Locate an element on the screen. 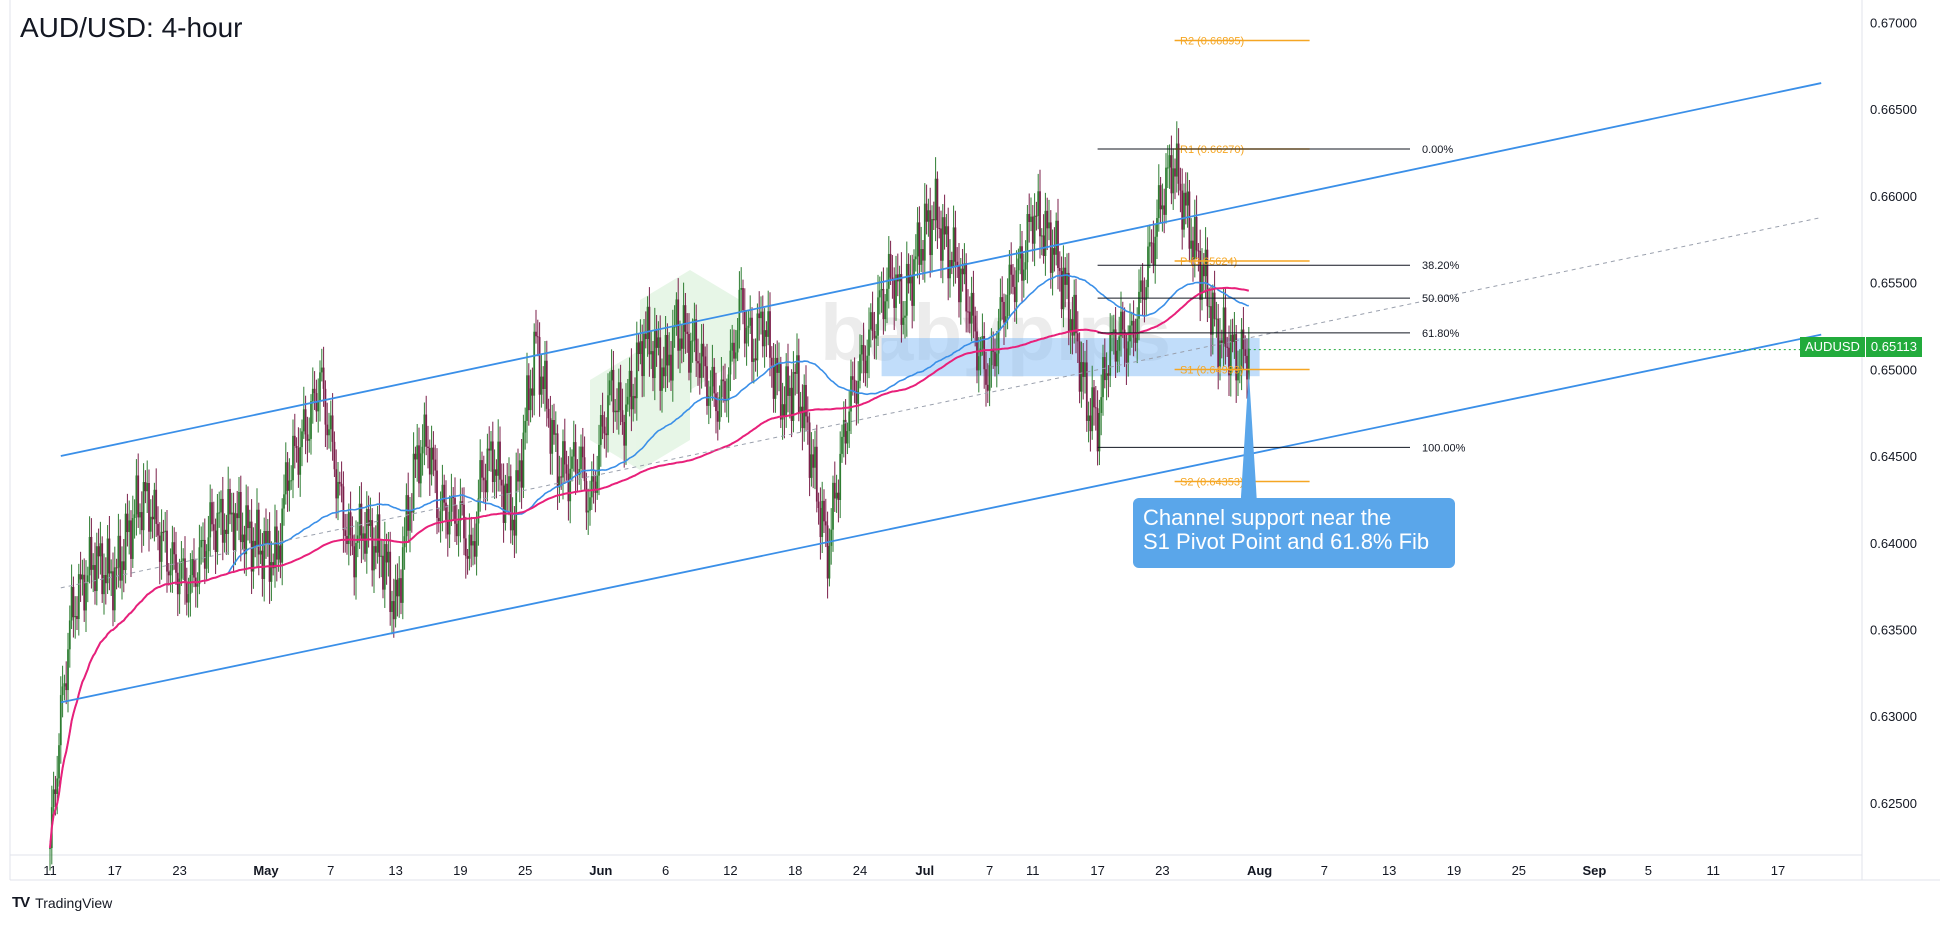 The image size is (1940, 925). fib-level-label: 61.80% is located at coordinates (1441, 334).